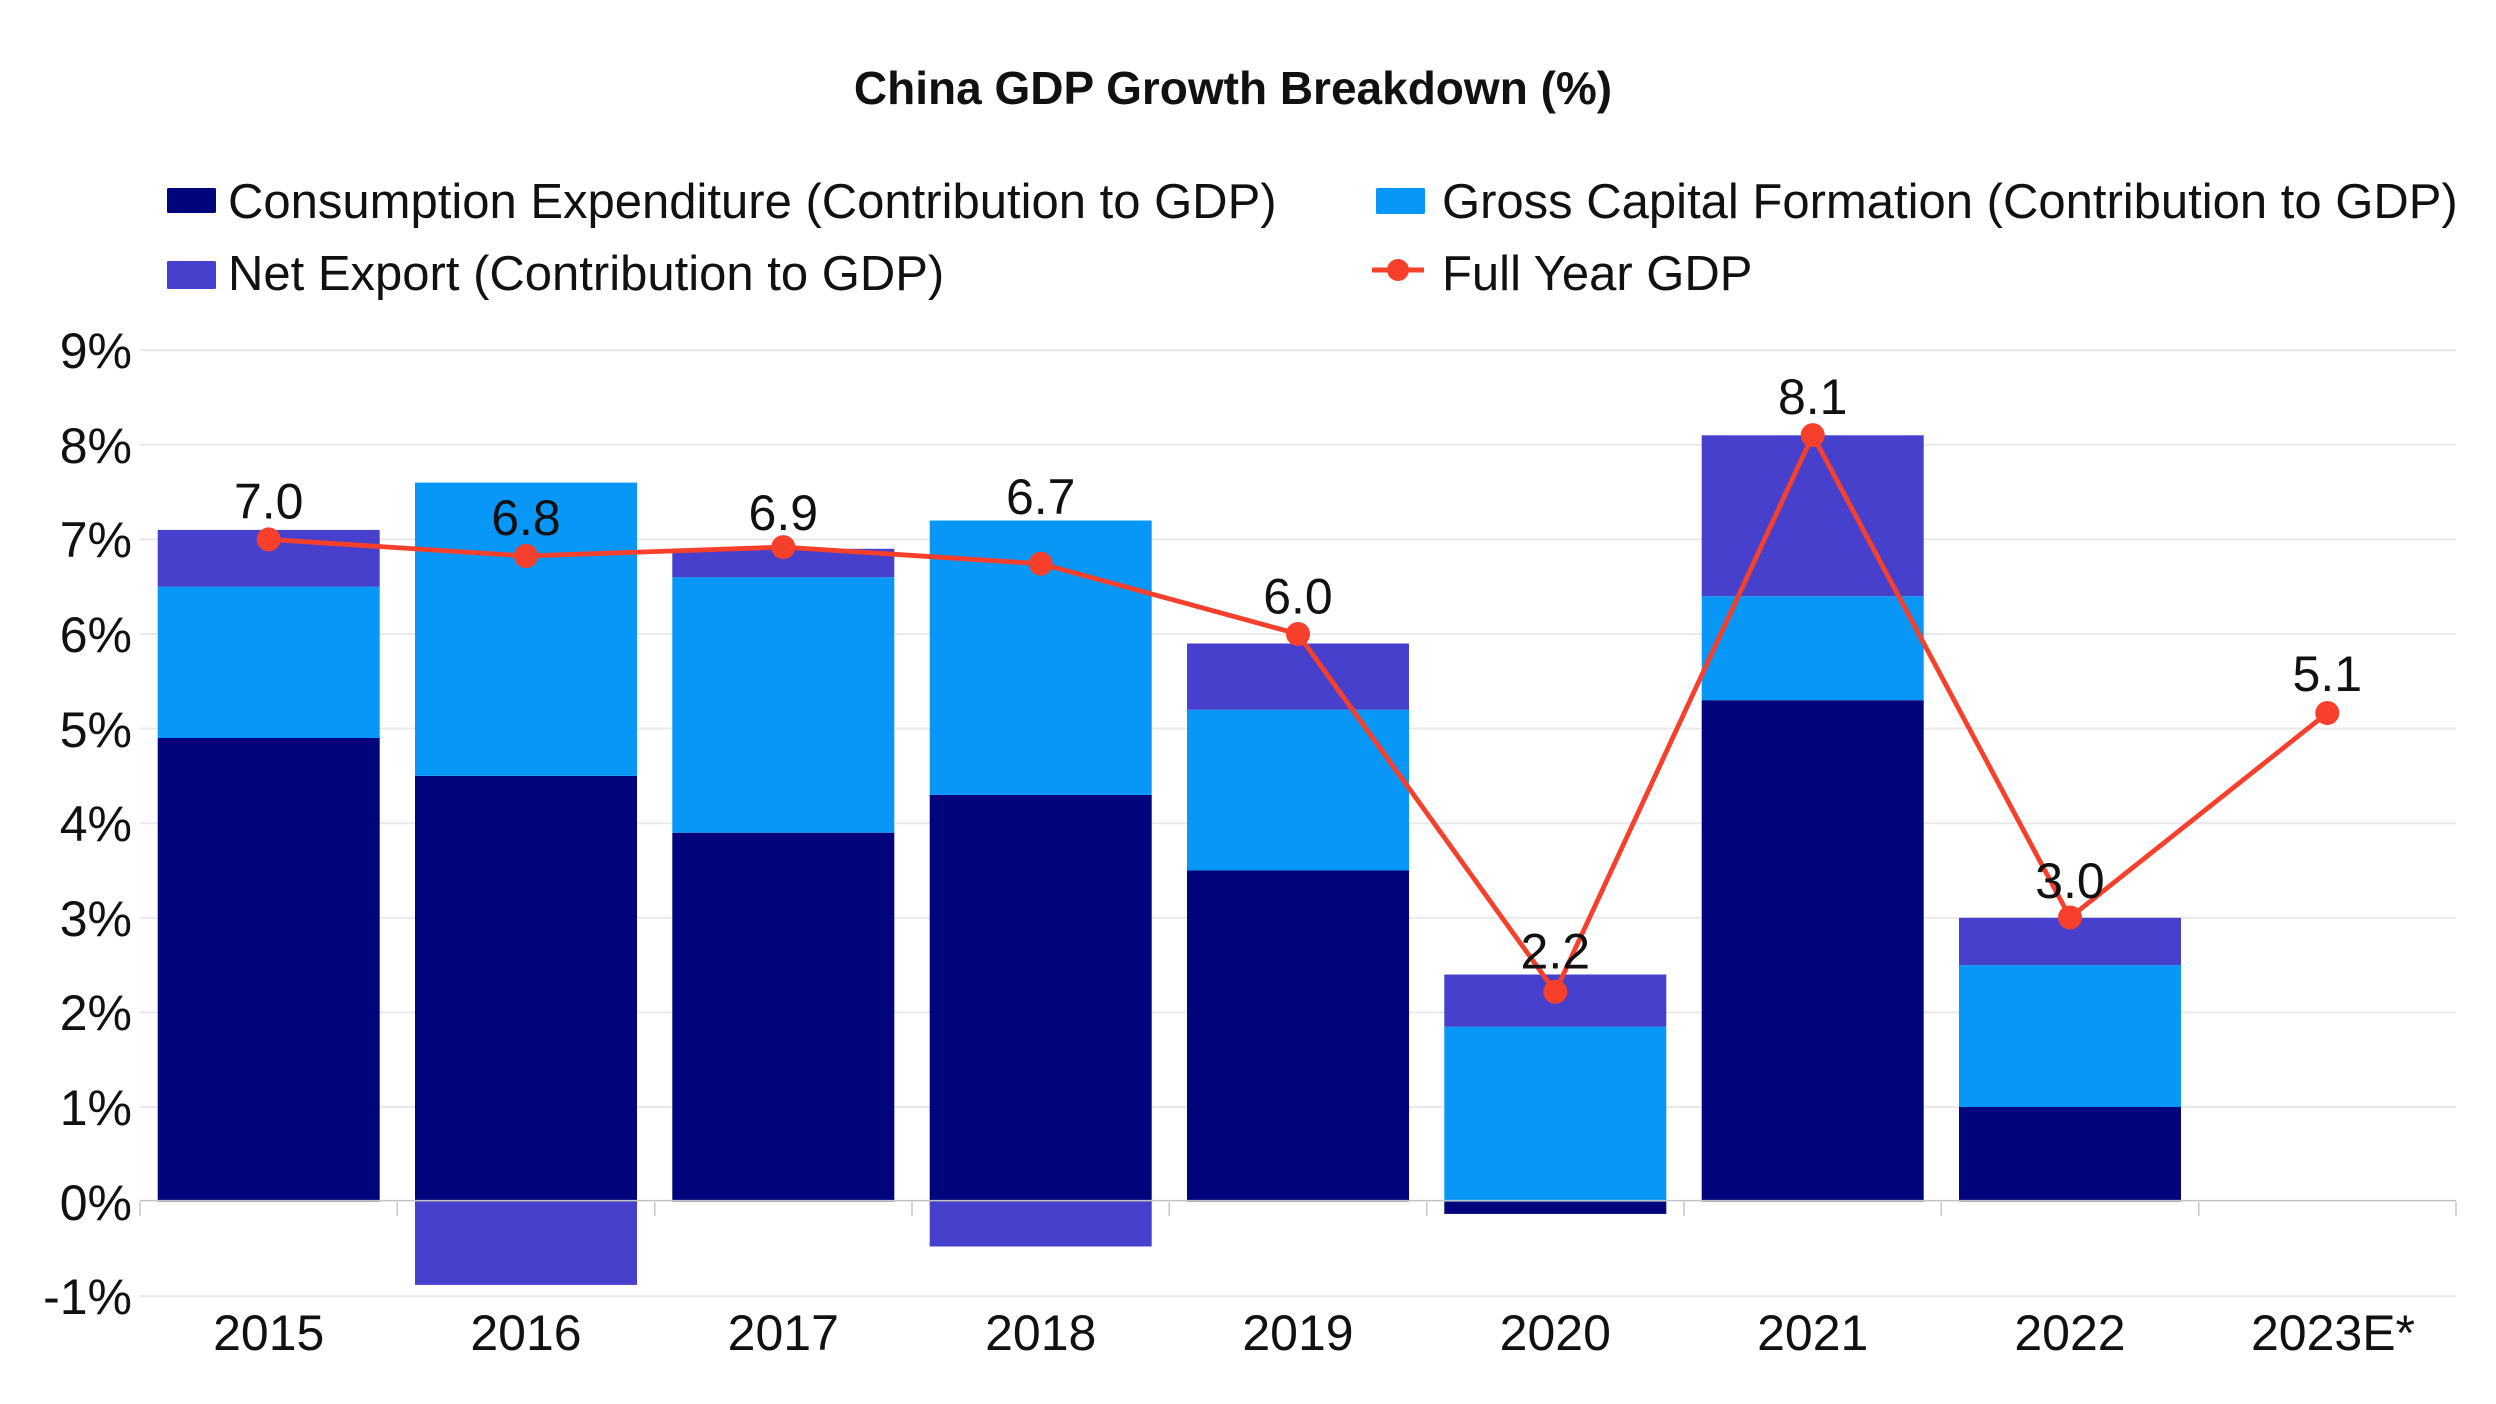 The width and height of the screenshot is (2496, 1404). I want to click on svg-text: 0%, so click(96, 1203).